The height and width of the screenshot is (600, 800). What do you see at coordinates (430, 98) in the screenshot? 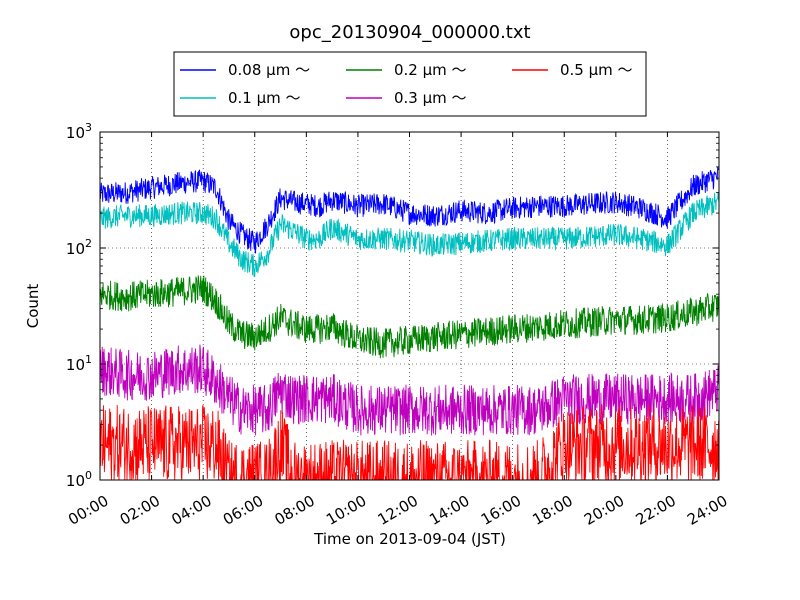
I see `legend-label: 0.3 μm ～` at bounding box center [430, 98].